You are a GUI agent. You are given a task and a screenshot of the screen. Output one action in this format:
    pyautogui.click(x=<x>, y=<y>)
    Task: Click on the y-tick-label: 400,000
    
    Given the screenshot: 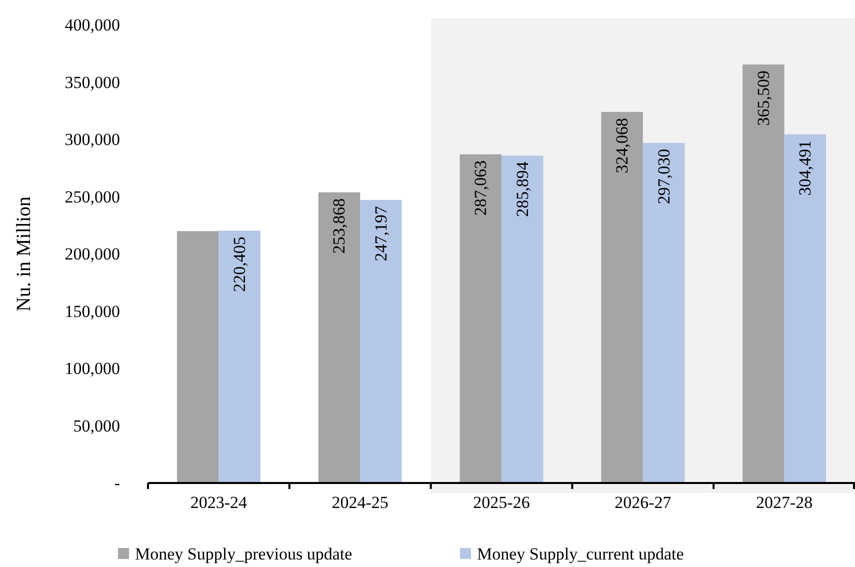 What is the action you would take?
    pyautogui.click(x=92, y=25)
    